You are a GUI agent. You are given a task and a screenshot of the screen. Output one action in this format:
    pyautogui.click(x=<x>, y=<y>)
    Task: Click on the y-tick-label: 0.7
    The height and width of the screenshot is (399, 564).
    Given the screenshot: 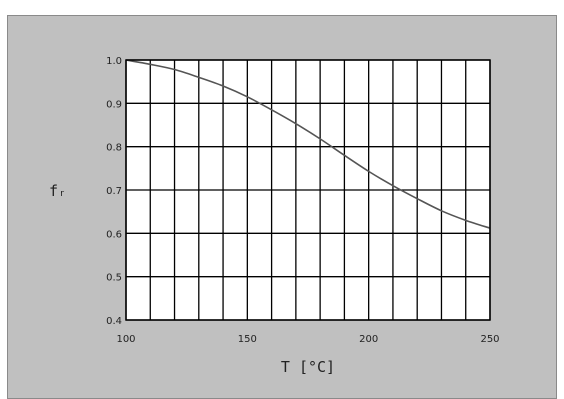 What is the action you would take?
    pyautogui.click(x=114, y=191)
    